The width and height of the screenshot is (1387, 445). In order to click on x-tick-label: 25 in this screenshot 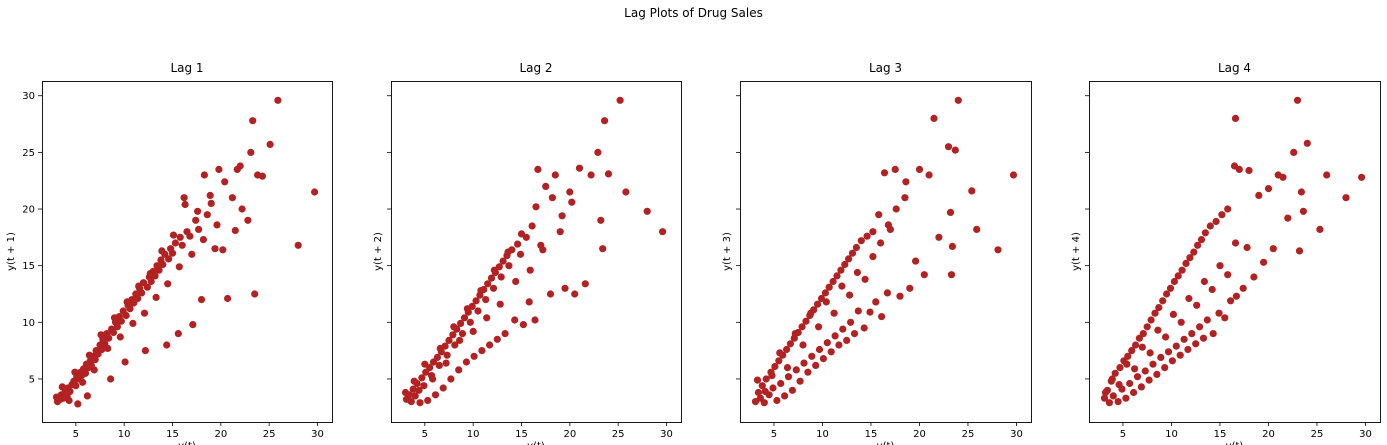, I will do `click(269, 434)`.